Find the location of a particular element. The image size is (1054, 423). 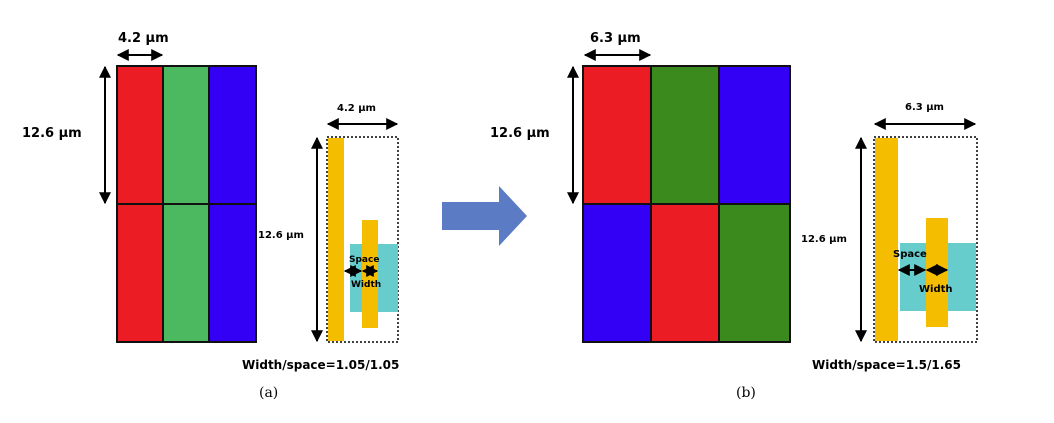

panel-b-detail-width-label: 6.3 μm is located at coordinates (924, 107).